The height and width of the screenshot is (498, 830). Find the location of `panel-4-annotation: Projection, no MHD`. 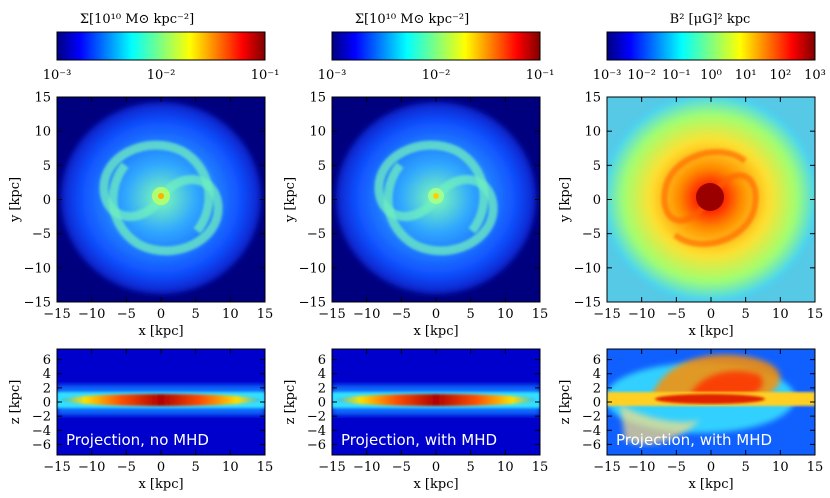

panel-4-annotation: Projection, no MHD is located at coordinates (137, 440).